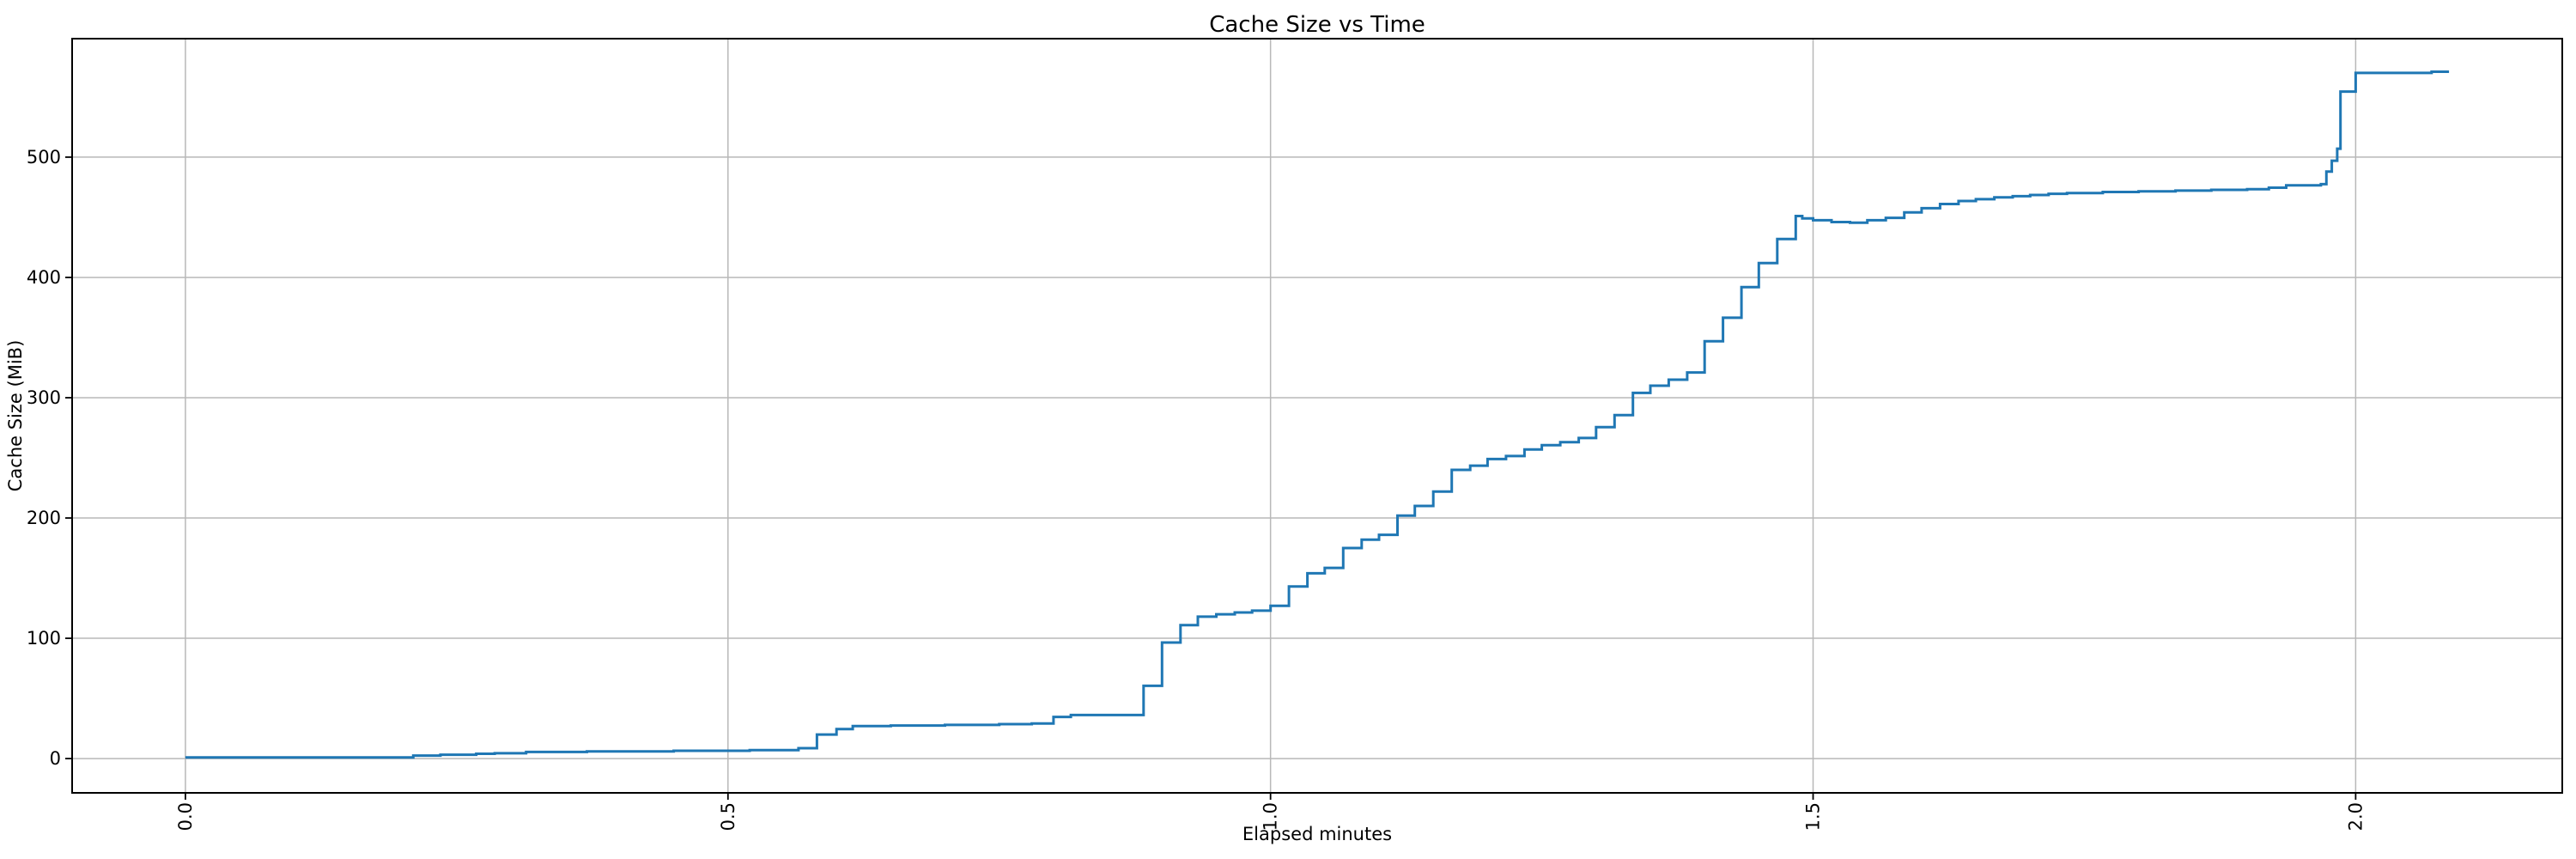 Image resolution: width=2576 pixels, height=859 pixels. What do you see at coordinates (2355, 816) in the screenshot?
I see `x-tick-label: 2.0` at bounding box center [2355, 816].